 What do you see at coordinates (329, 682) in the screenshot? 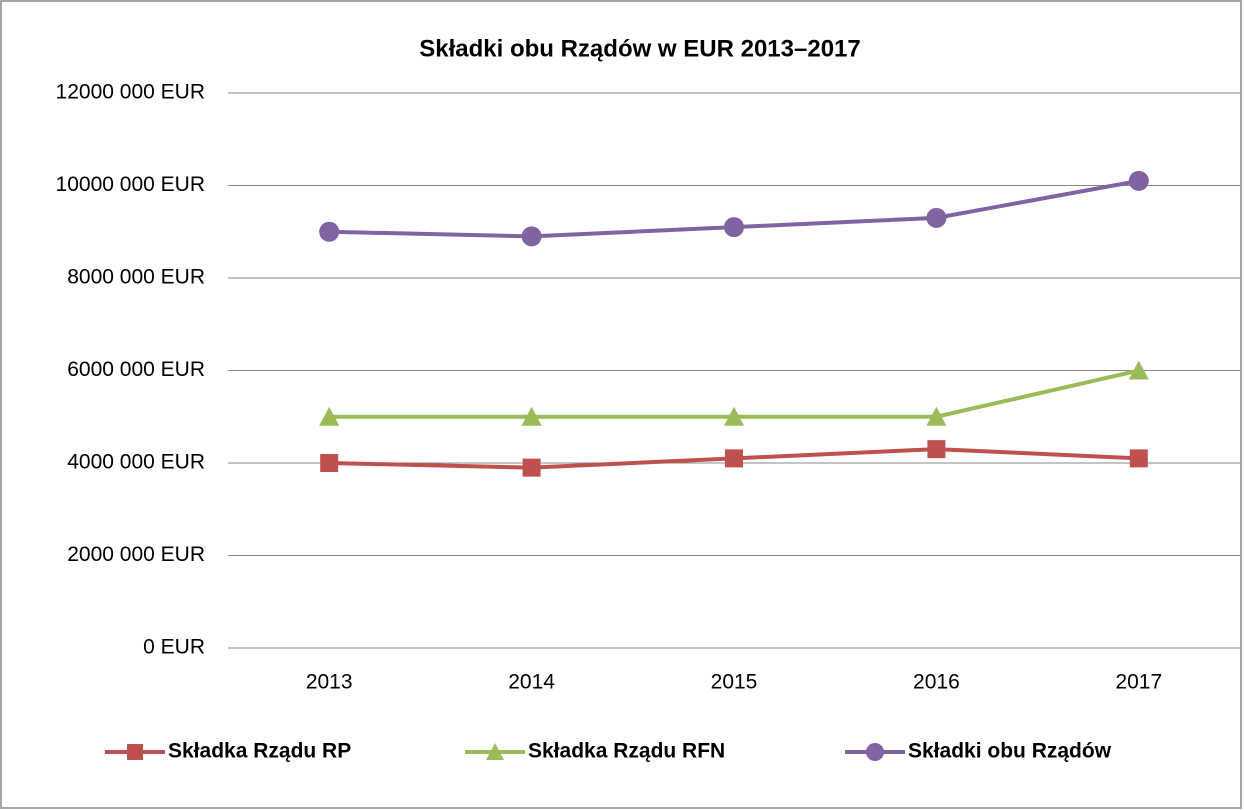
I see `x-tick-label: 2013` at bounding box center [329, 682].